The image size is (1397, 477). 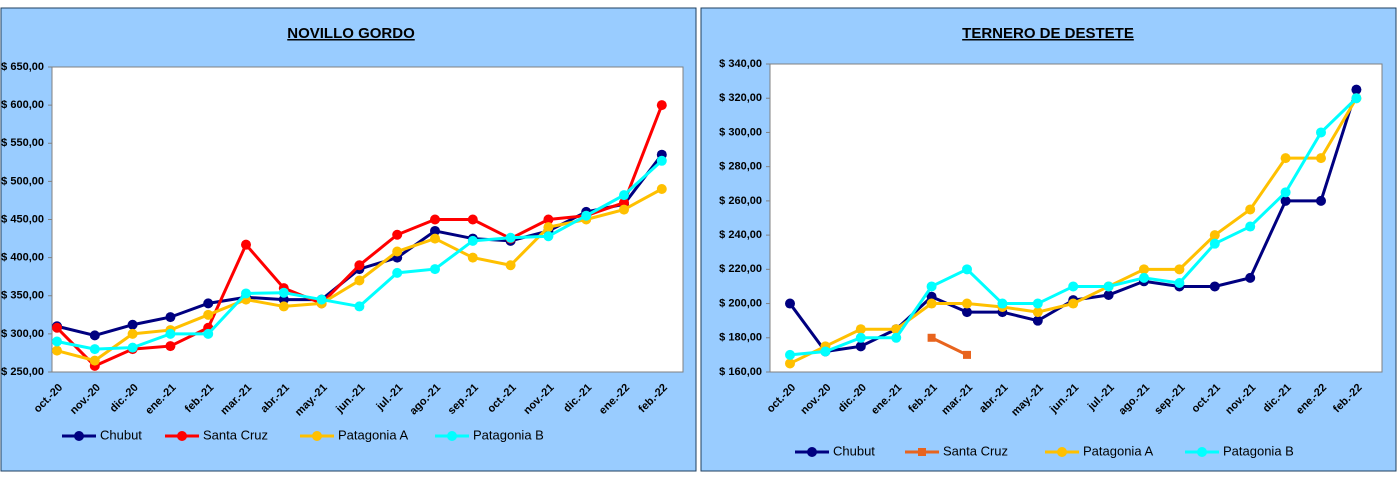 I want to click on y-tick-label: $ 260,00, so click(x=740, y=201).